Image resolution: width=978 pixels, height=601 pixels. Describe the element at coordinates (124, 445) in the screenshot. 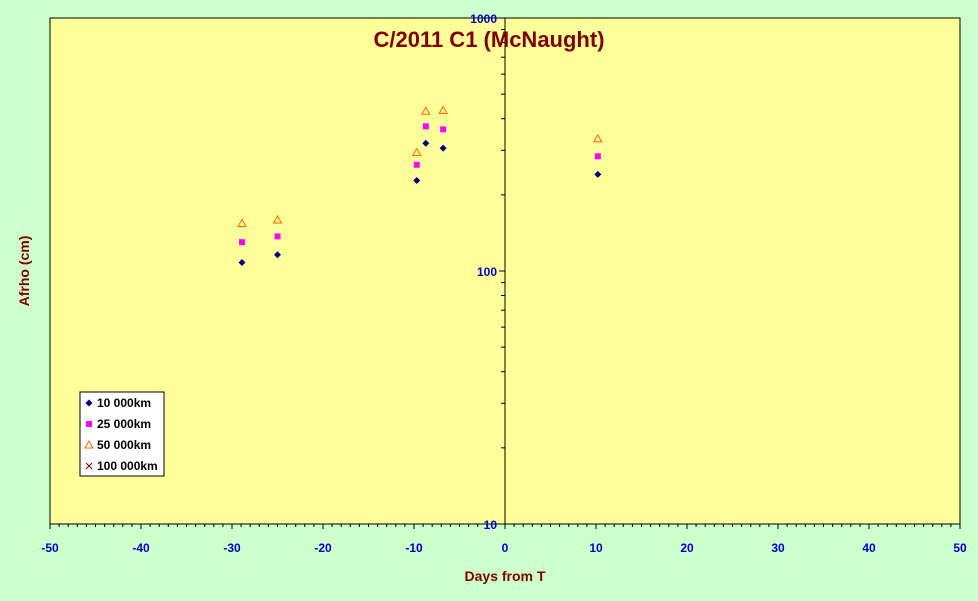

I see `legend-label: 50 000km` at that location.